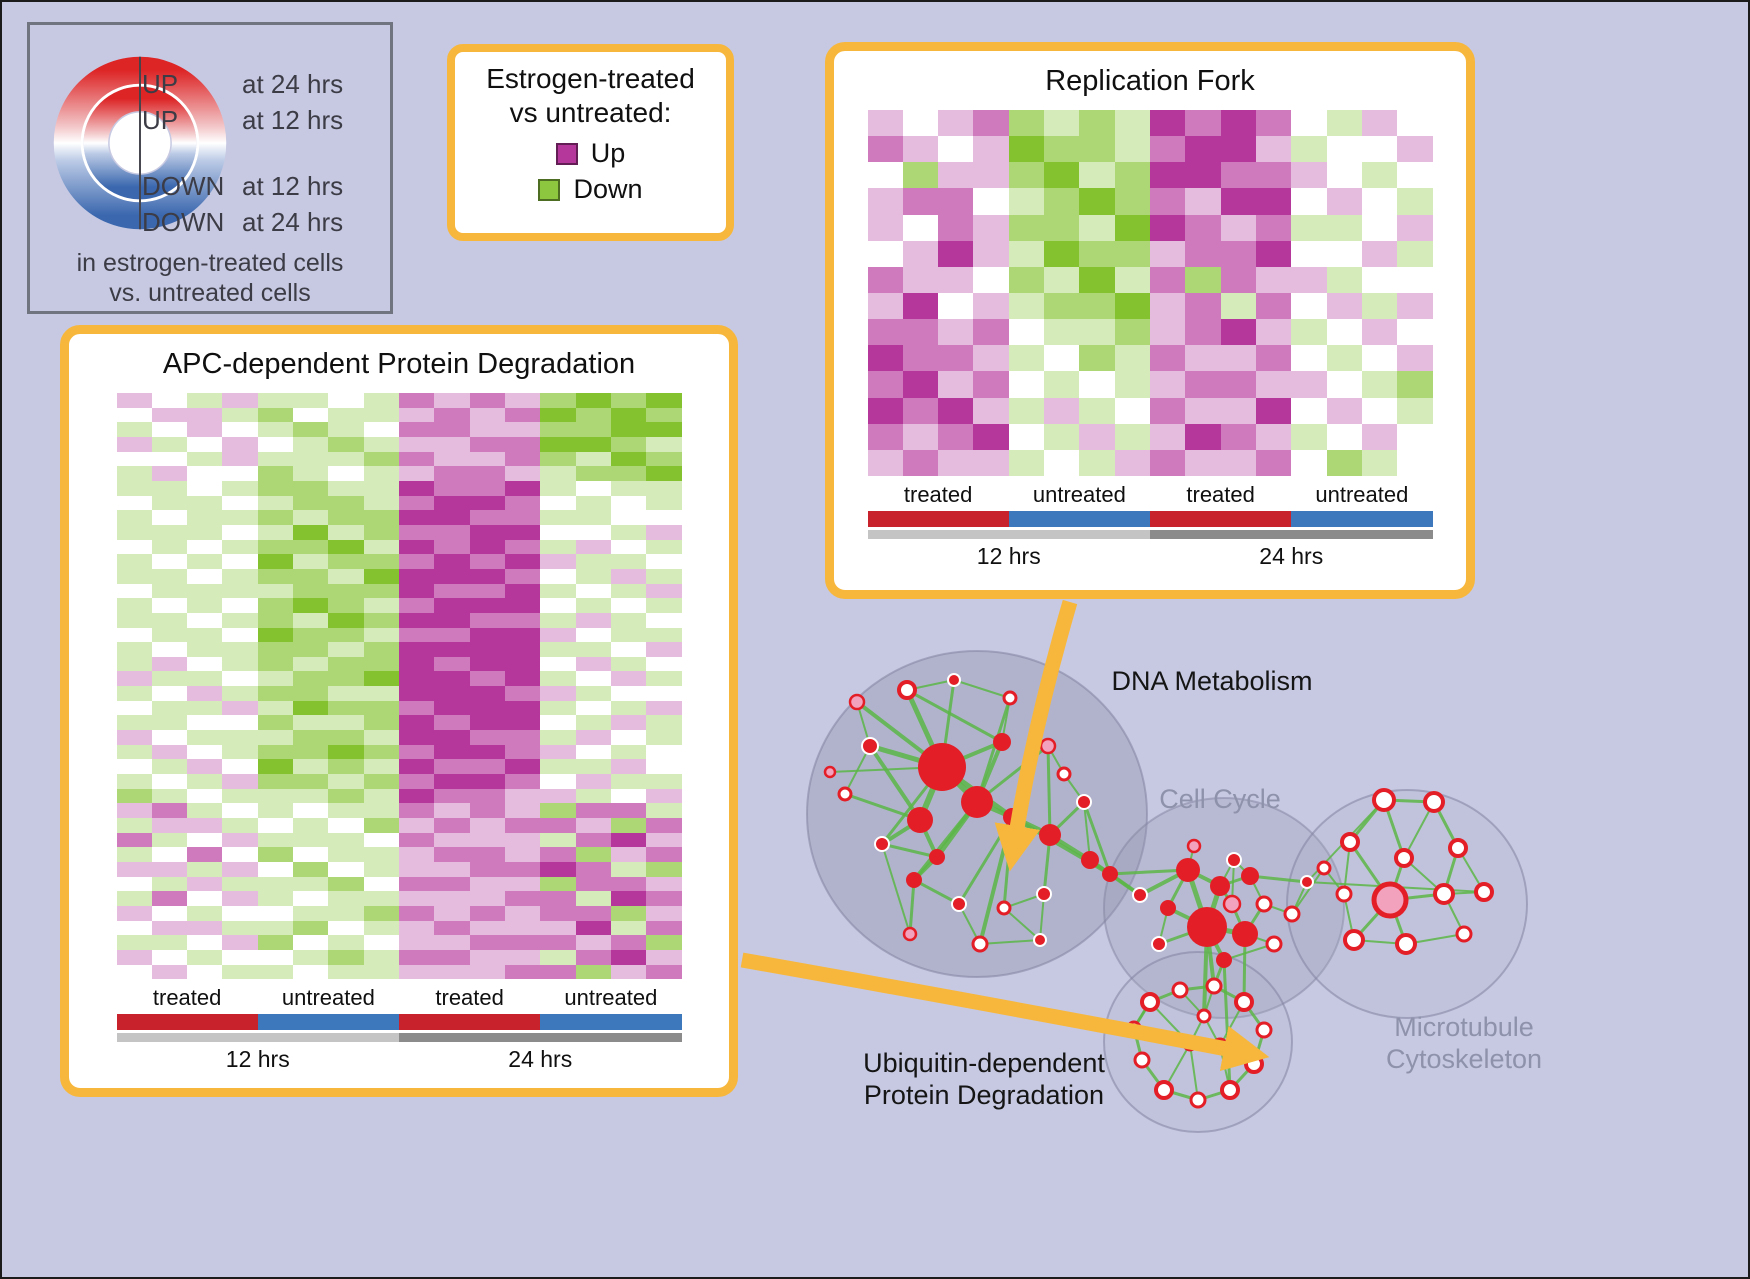 This screenshot has width=1750, height=1279. Describe the element at coordinates (1224, 908) in the screenshot. I see `cell-cycle-cluster` at that location.